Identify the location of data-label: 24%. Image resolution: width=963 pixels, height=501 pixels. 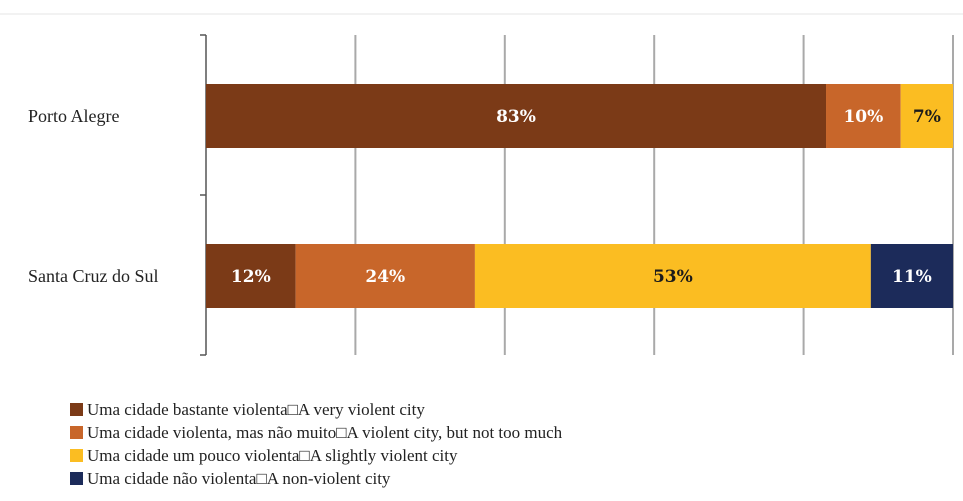
(385, 277).